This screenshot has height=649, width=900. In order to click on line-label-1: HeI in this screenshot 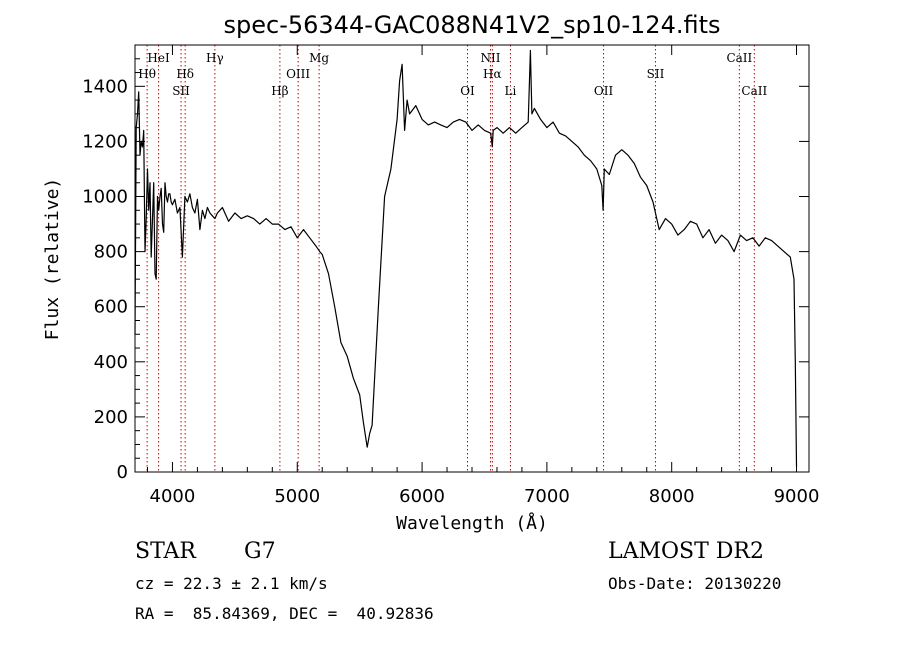, I will do `click(158, 58)`.